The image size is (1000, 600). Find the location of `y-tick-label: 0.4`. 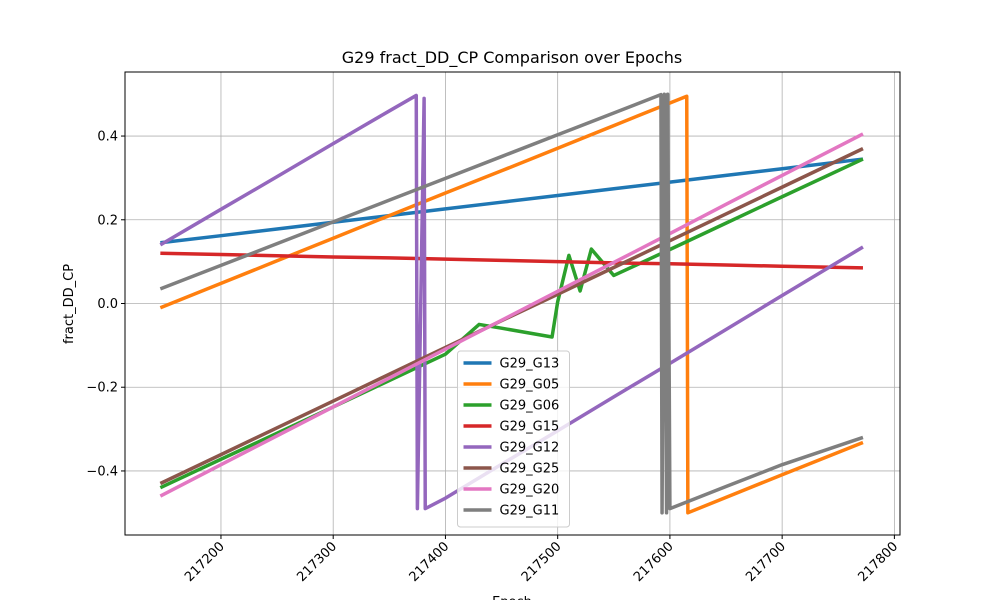

y-tick-label: 0.4 is located at coordinates (107, 137).